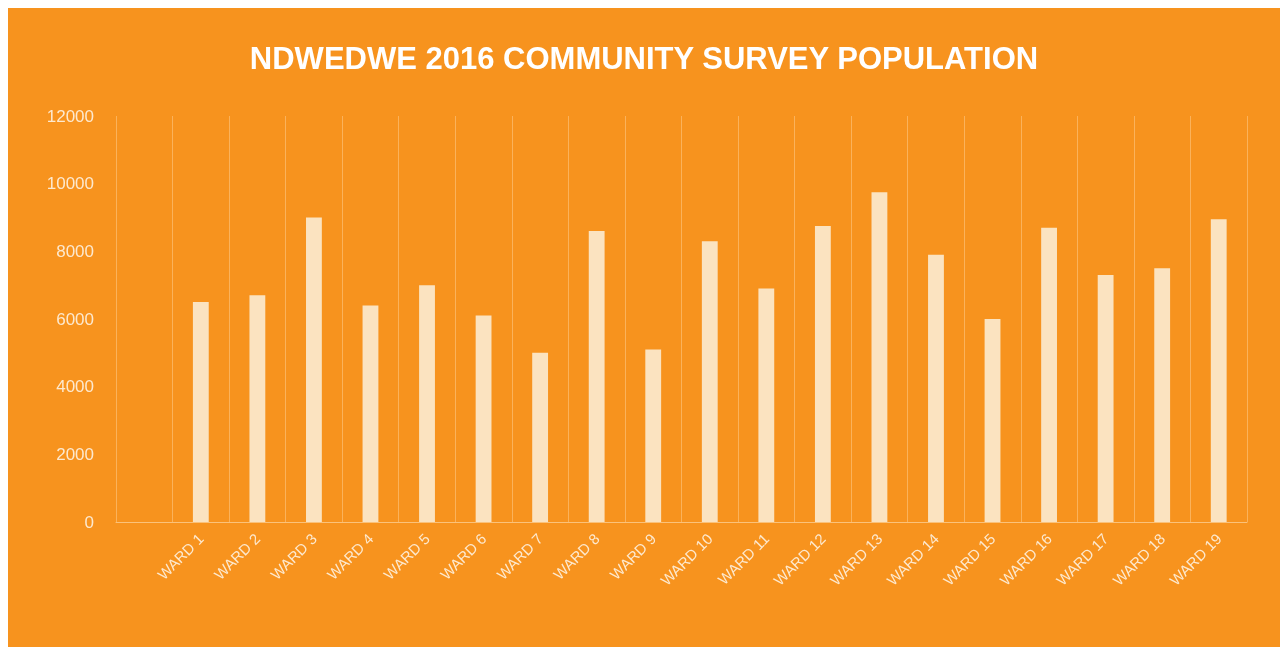 The image size is (1288, 655). What do you see at coordinates (75, 319) in the screenshot?
I see `y-tick-label: 6000` at bounding box center [75, 319].